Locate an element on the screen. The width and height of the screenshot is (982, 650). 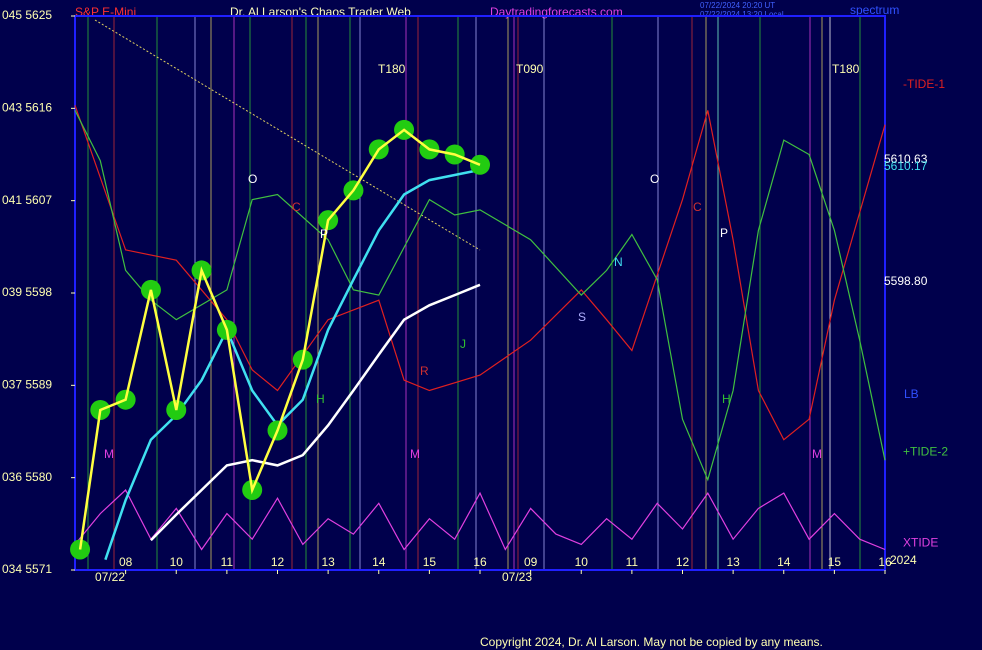
timestamp: 07/22/2024 13:20 Local is located at coordinates (742, 14).